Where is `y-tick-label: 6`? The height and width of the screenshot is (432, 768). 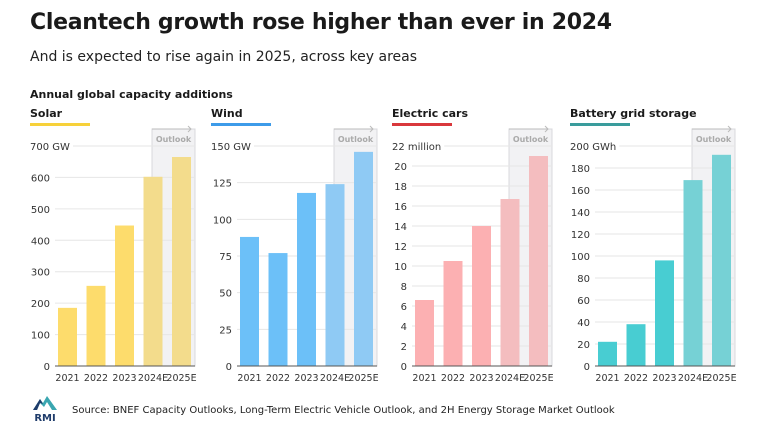
y-tick-label: 6 is located at coordinates (404, 307).